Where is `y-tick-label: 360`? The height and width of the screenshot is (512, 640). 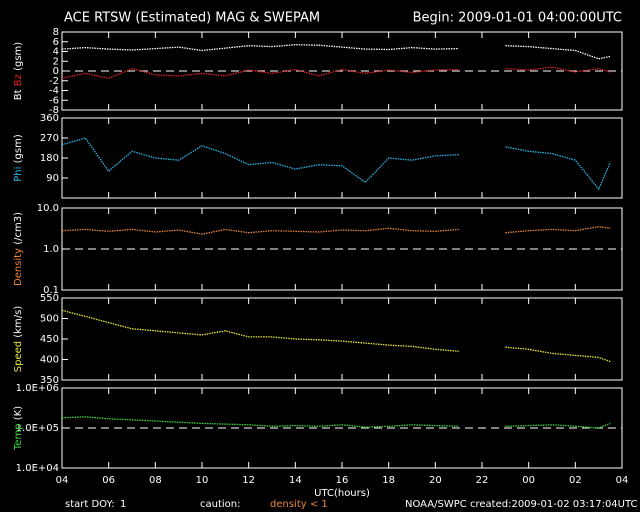 y-tick-label: 360 is located at coordinates (49, 118).